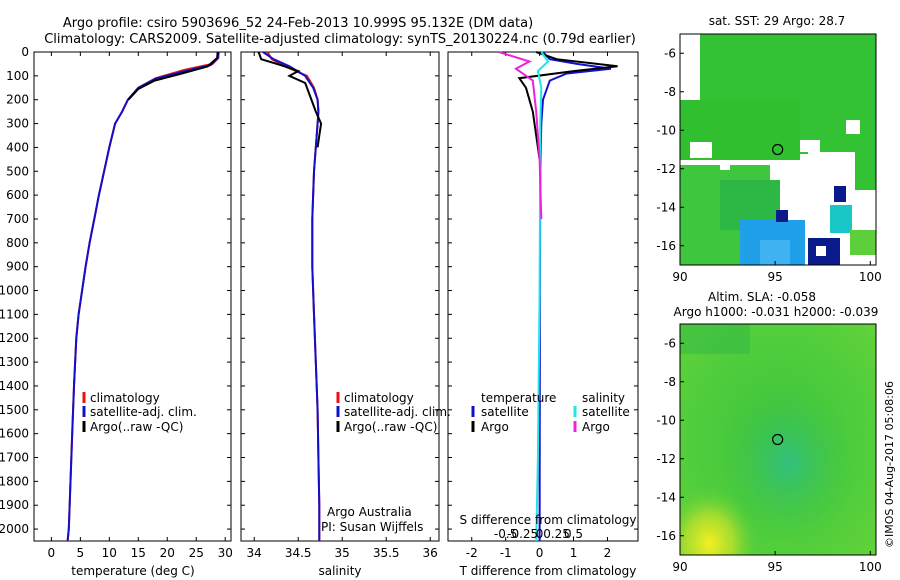  What do you see at coordinates (505, 534) in the screenshot?
I see `s-tick-label: -0.5` at bounding box center [505, 534].